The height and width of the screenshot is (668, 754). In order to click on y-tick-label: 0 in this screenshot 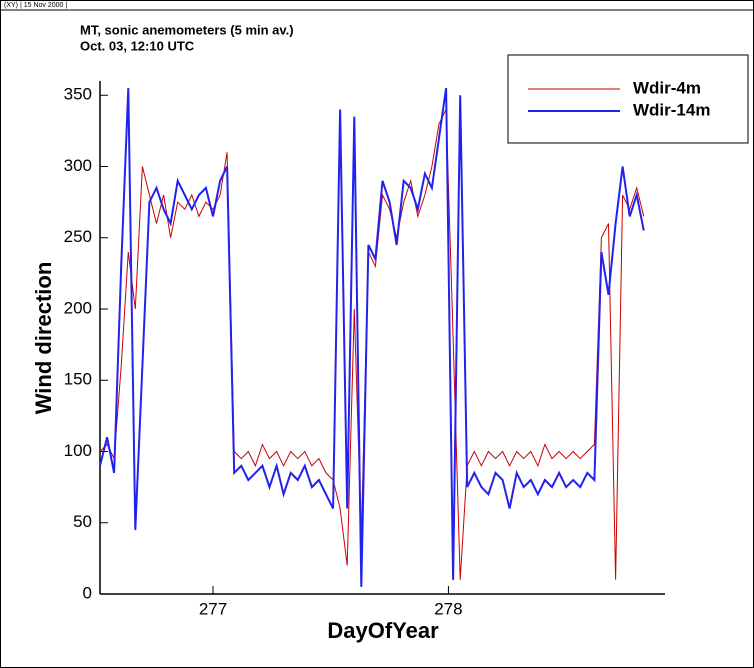, I will do `click(87, 592)`.